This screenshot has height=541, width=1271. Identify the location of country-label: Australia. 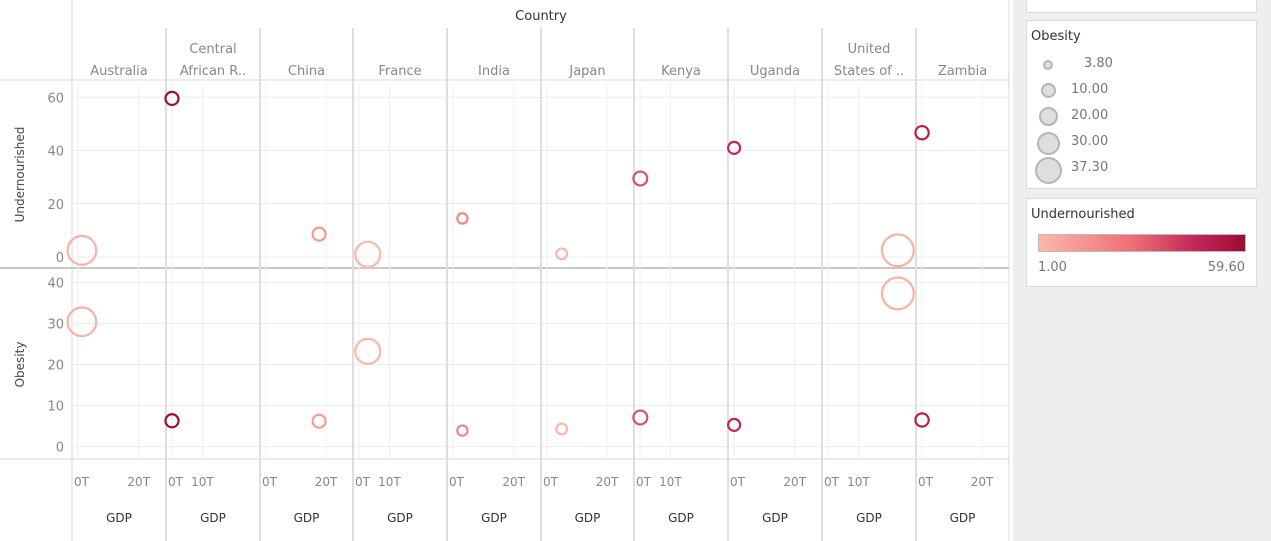
(119, 71).